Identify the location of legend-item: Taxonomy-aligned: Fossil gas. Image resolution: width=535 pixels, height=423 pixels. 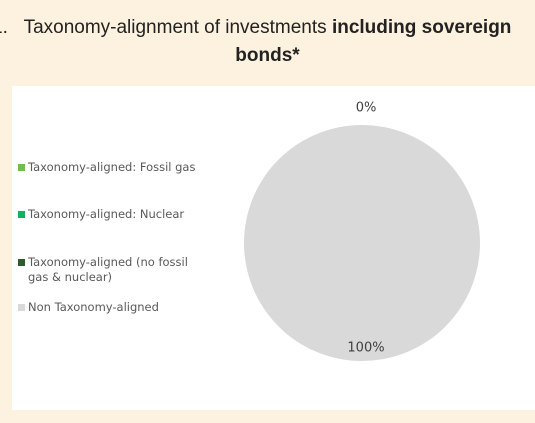
(113, 167).